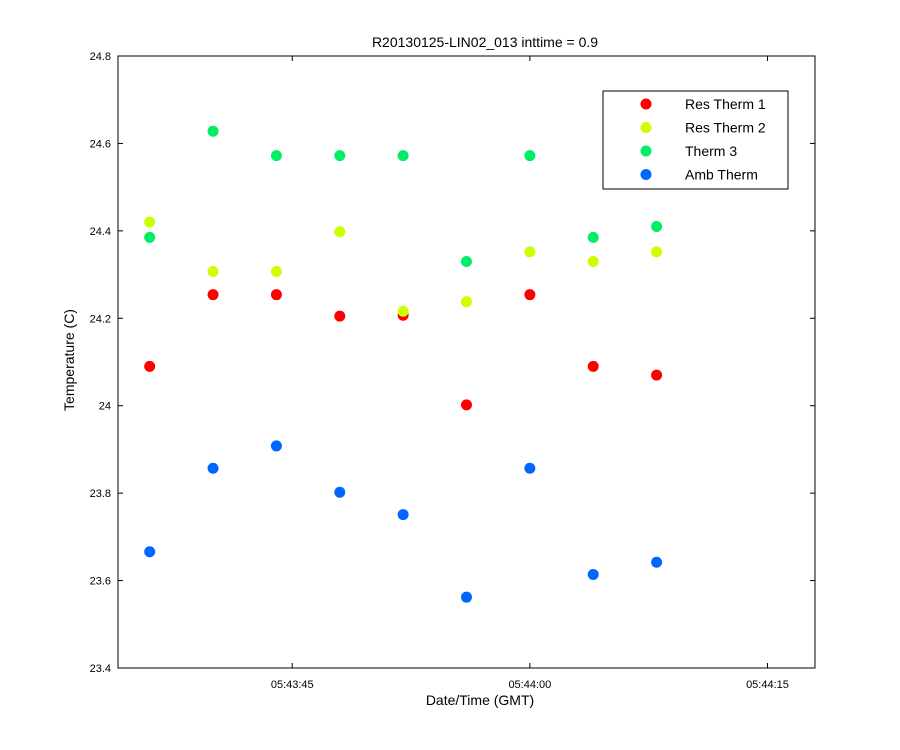 The height and width of the screenshot is (750, 900). I want to click on y-tick-label: 23.4, so click(100, 669).